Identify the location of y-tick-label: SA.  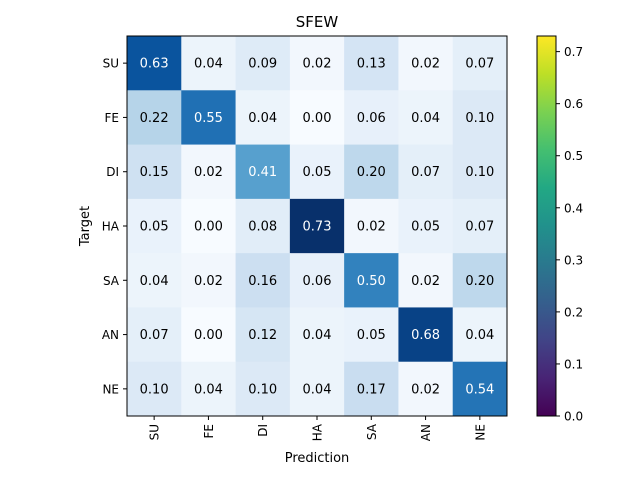
(111, 281).